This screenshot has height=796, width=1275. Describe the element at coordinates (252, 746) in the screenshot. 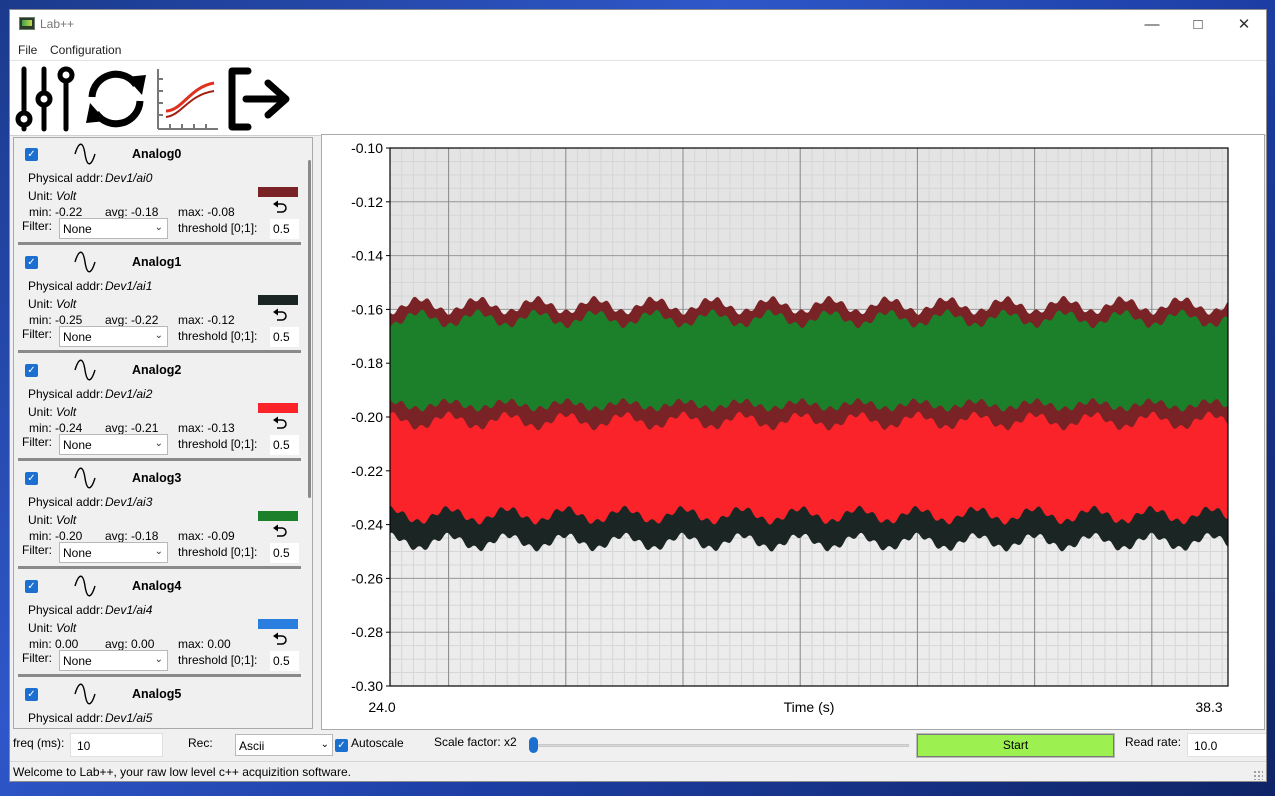

I see `rec-format-value: Ascii` at that location.